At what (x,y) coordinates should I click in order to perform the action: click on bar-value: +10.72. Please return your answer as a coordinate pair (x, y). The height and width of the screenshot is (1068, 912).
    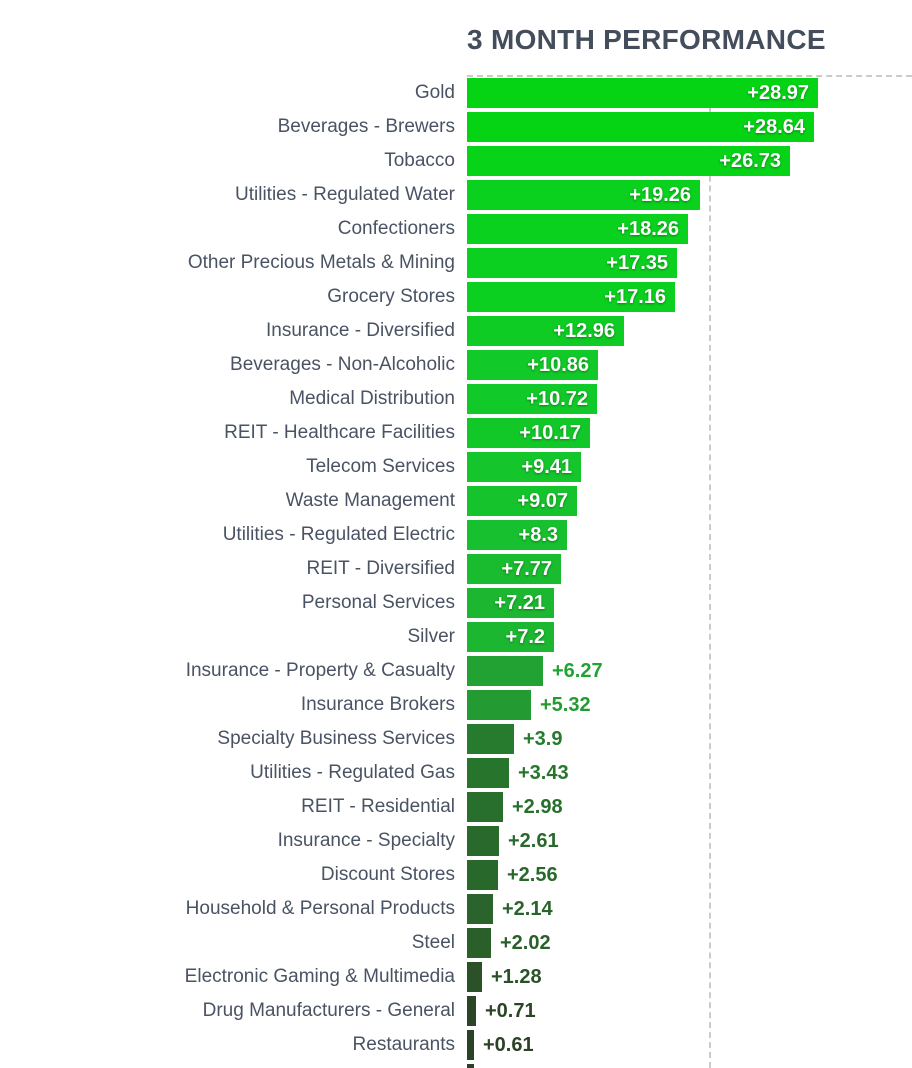
    Looking at the image, I should click on (557, 399).